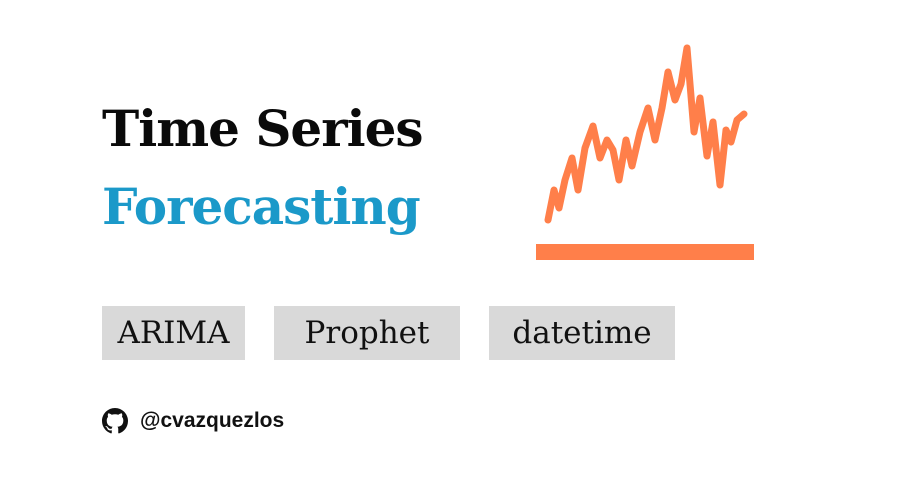  I want to click on title-line-1: Time Series, so click(263, 128).